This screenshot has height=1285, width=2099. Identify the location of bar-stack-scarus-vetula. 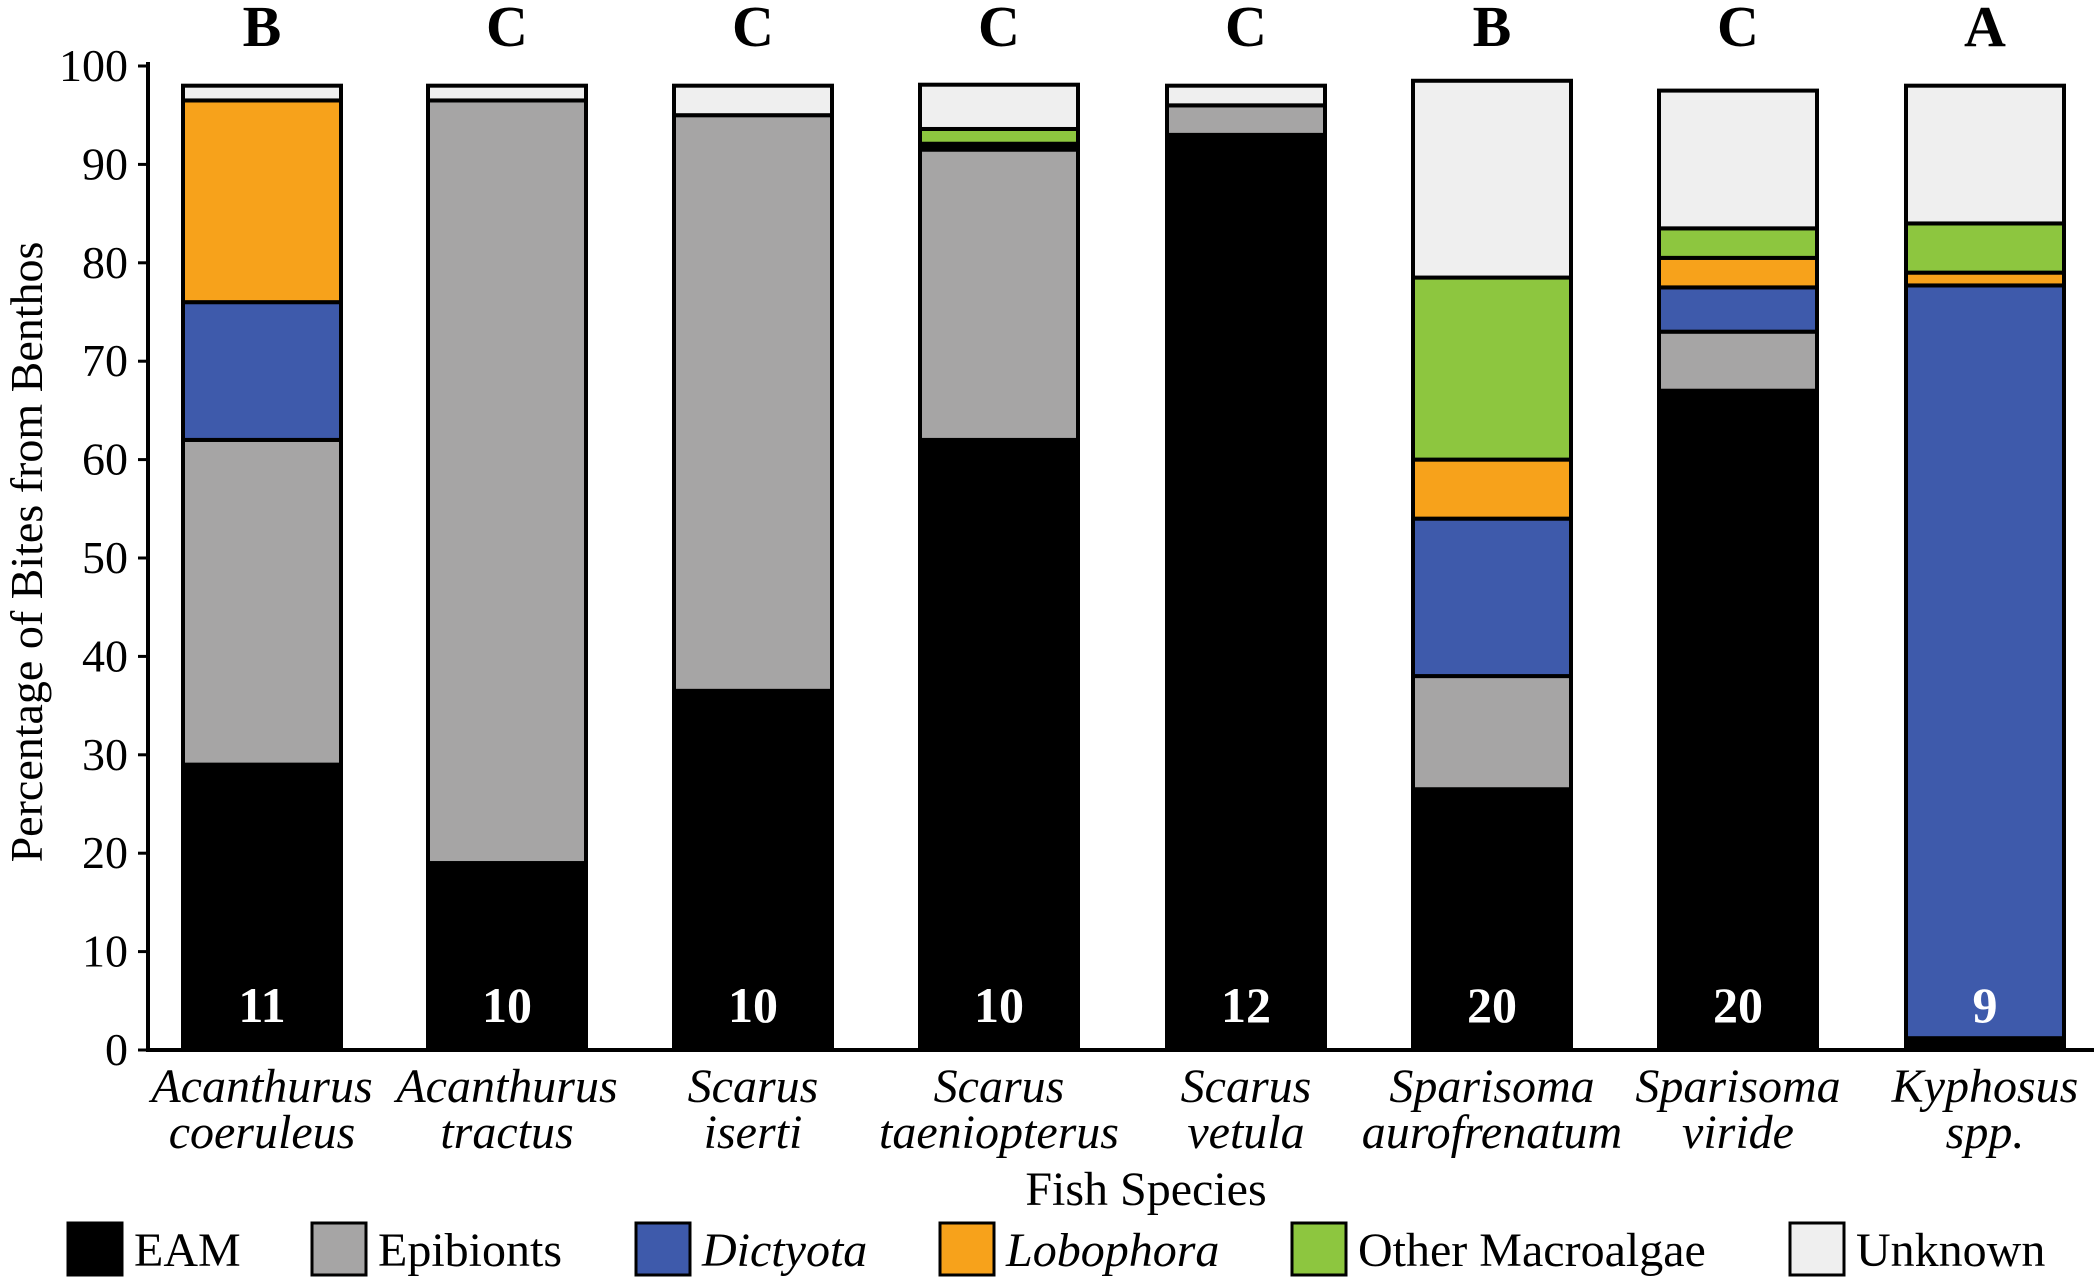
(1246, 567).